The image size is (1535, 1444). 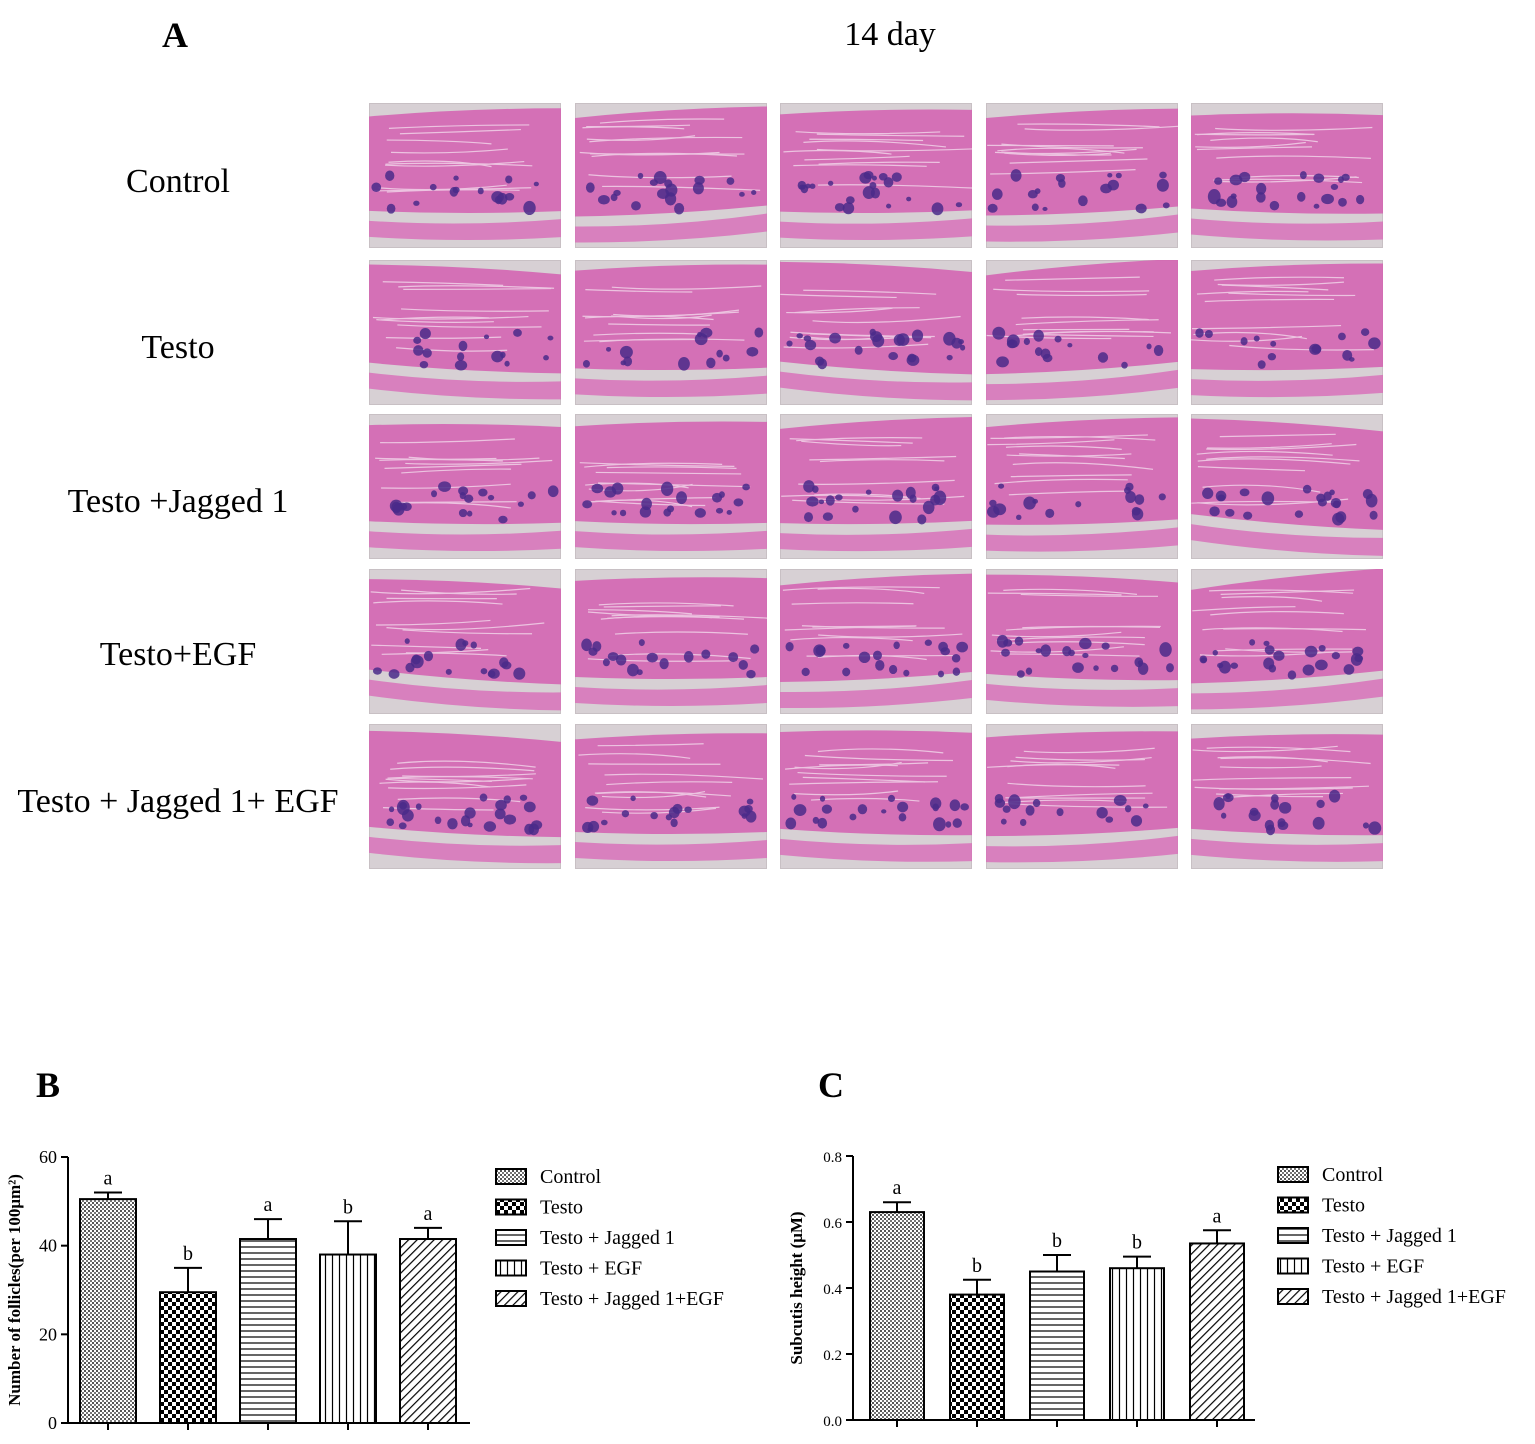 What do you see at coordinates (832, 1422) in the screenshot?
I see `y-tick-label: 0.0` at bounding box center [832, 1422].